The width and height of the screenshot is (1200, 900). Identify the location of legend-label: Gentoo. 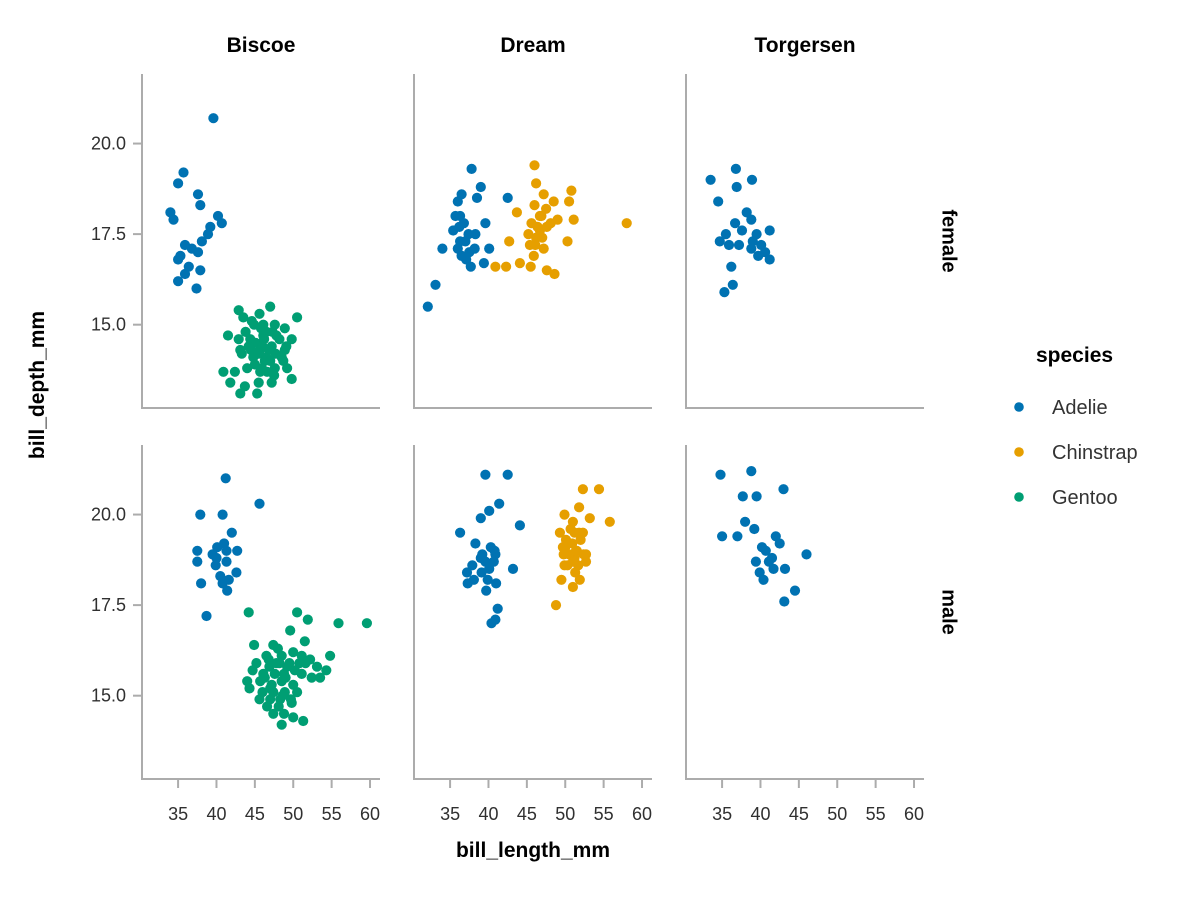
(1085, 498).